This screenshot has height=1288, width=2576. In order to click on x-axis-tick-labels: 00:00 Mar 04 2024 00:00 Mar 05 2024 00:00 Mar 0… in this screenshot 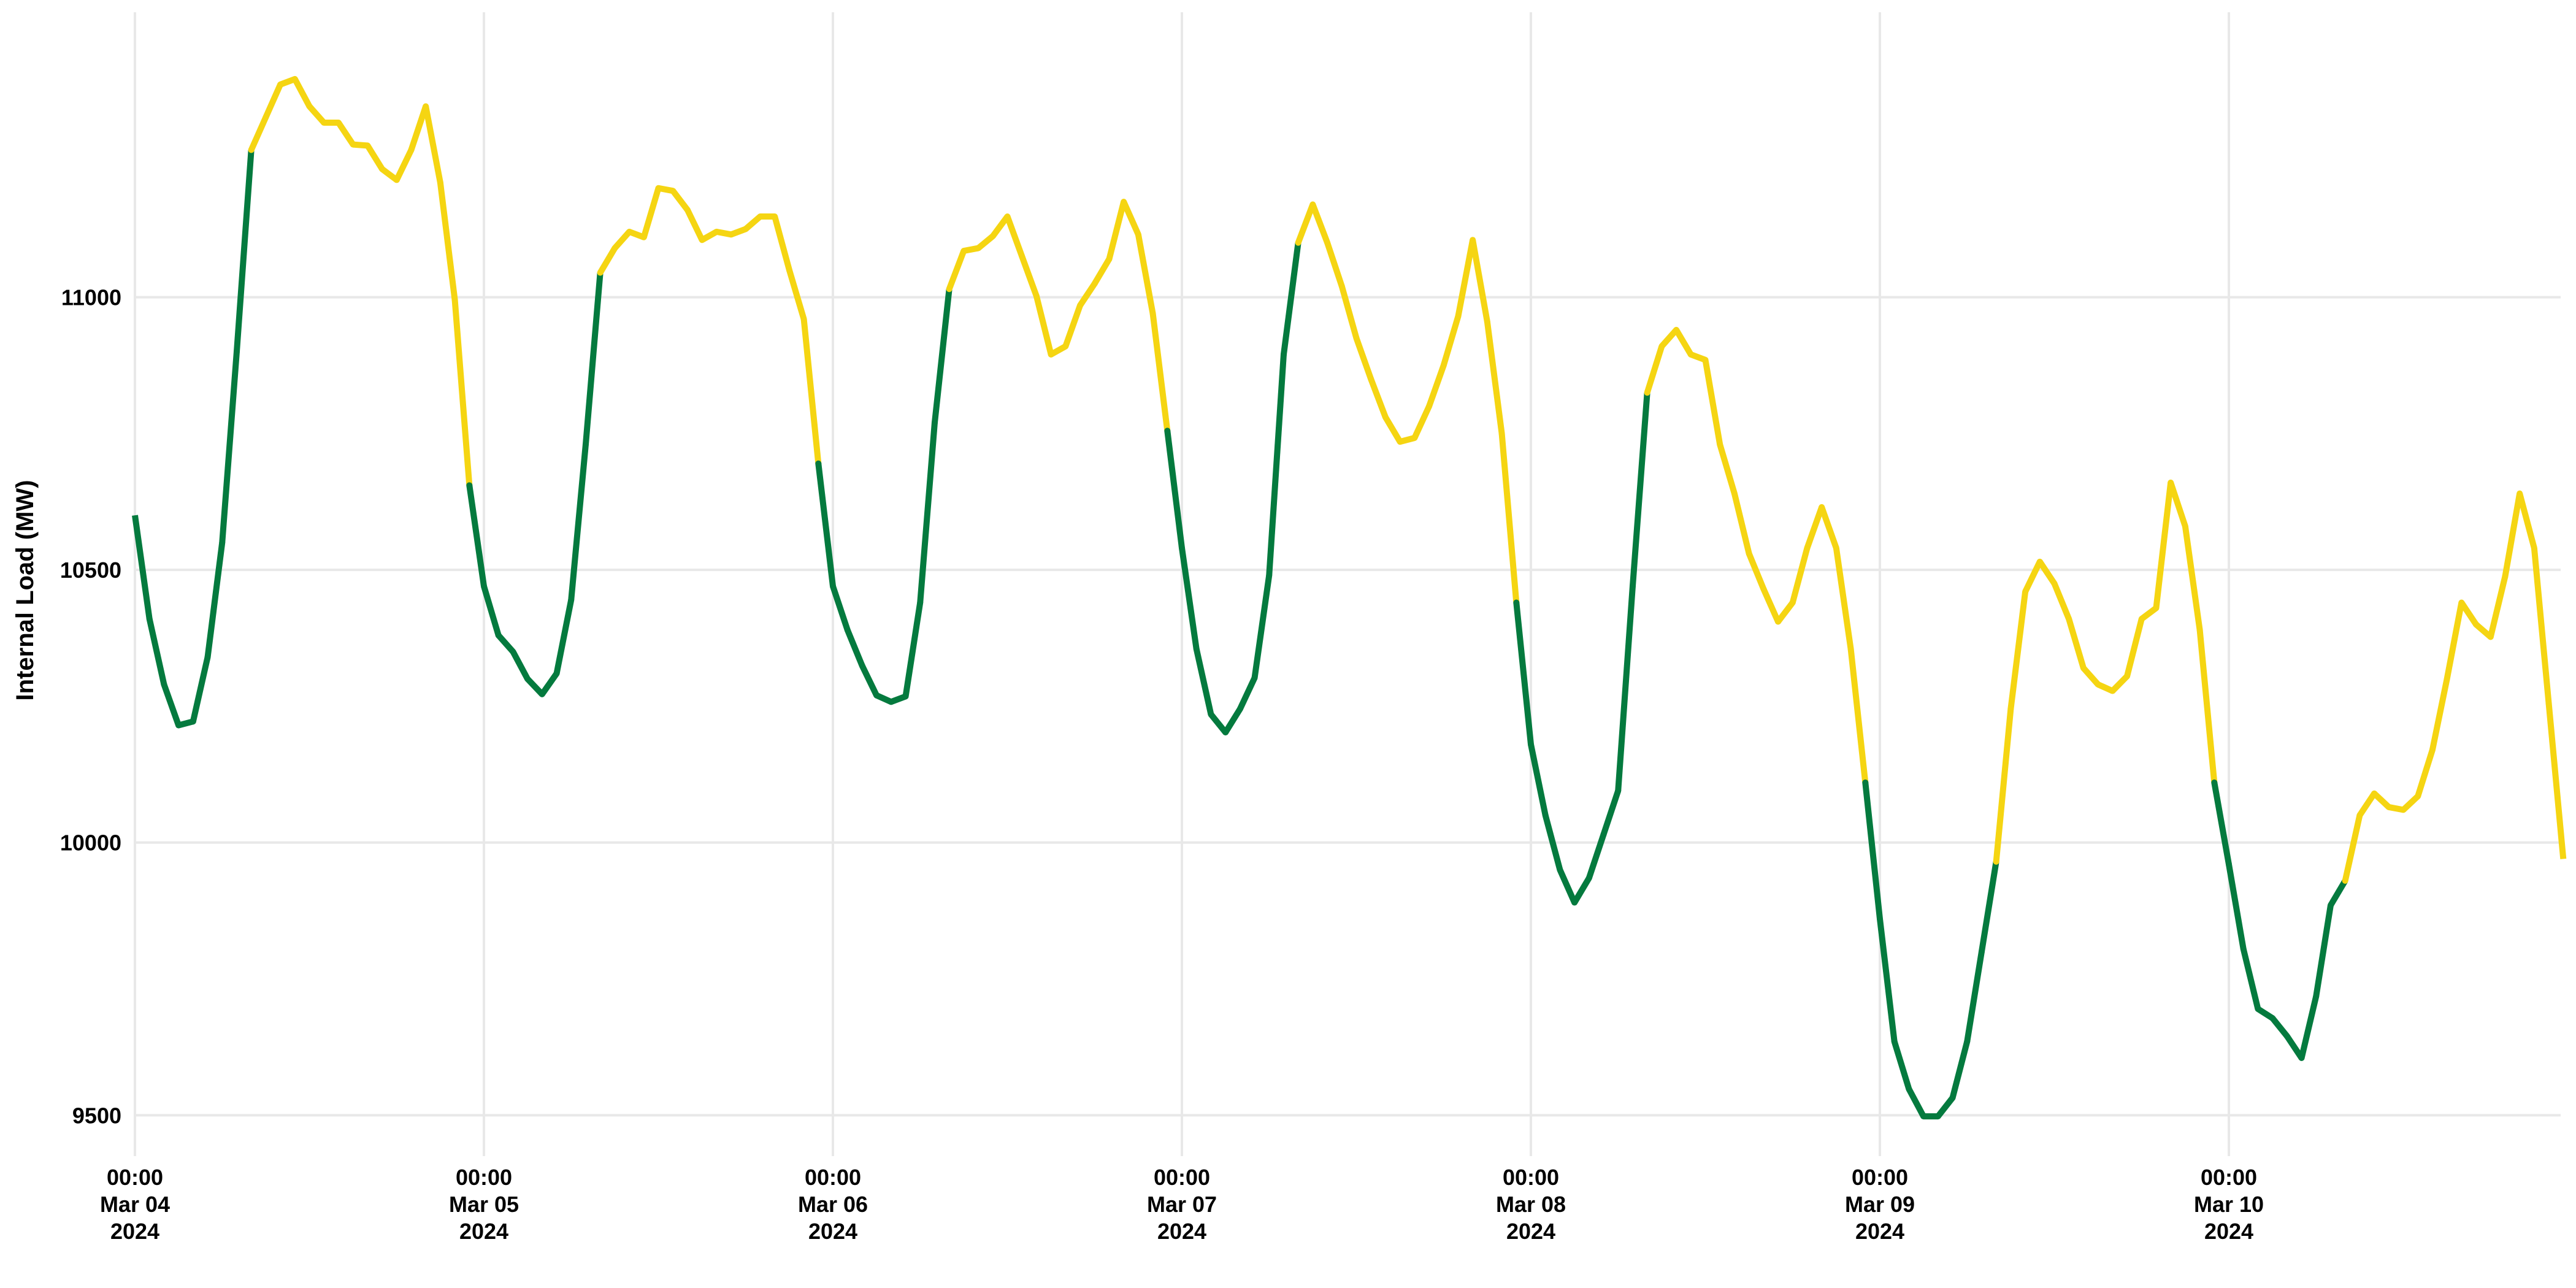, I will do `click(1182, 1204)`.